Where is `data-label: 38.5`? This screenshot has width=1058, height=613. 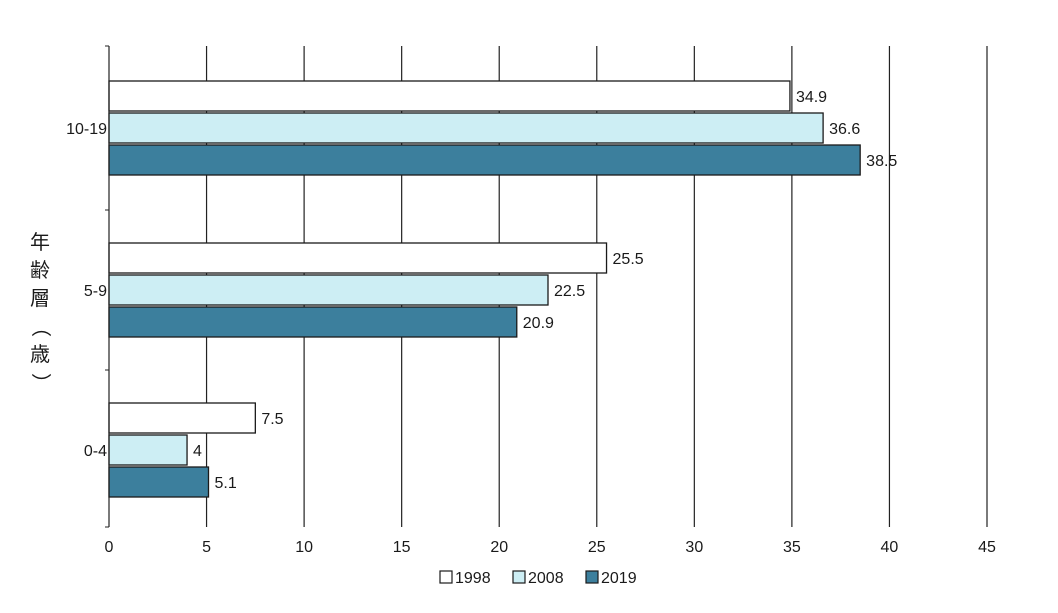 data-label: 38.5 is located at coordinates (881, 161).